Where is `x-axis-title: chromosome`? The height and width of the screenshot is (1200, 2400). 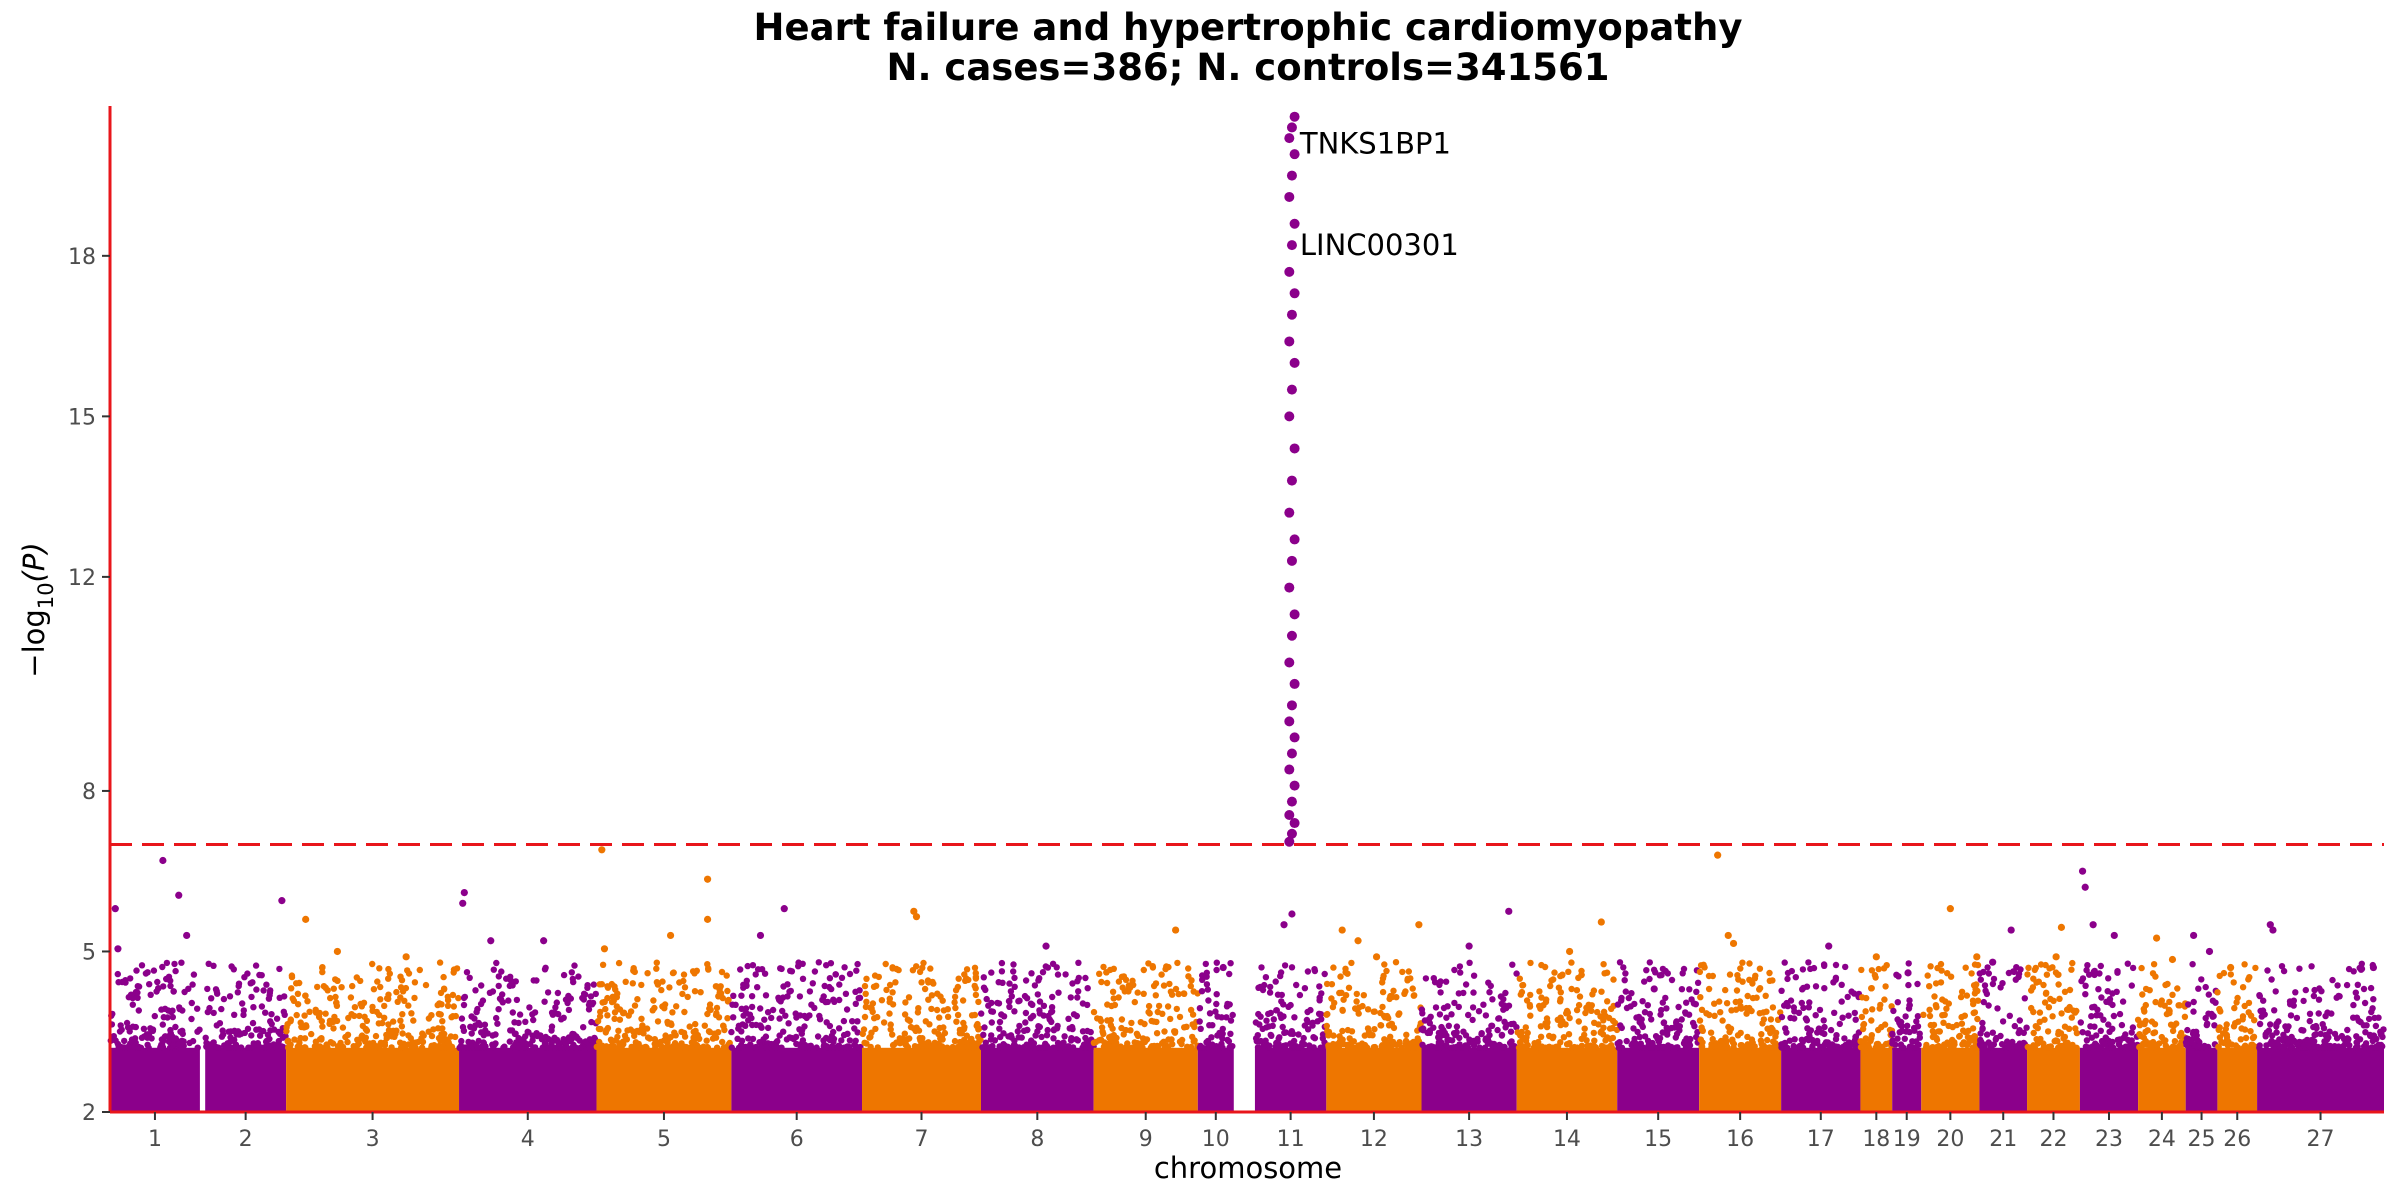
x-axis-title: chromosome is located at coordinates (1248, 1168).